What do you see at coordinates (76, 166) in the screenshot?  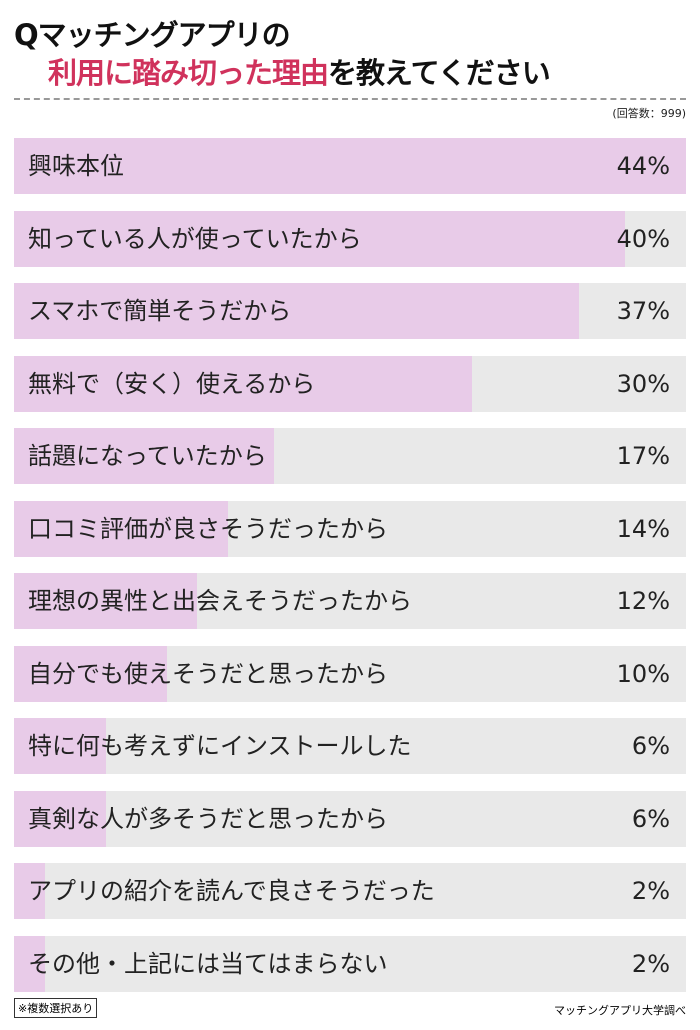 I see `bar-label: 興味本位` at bounding box center [76, 166].